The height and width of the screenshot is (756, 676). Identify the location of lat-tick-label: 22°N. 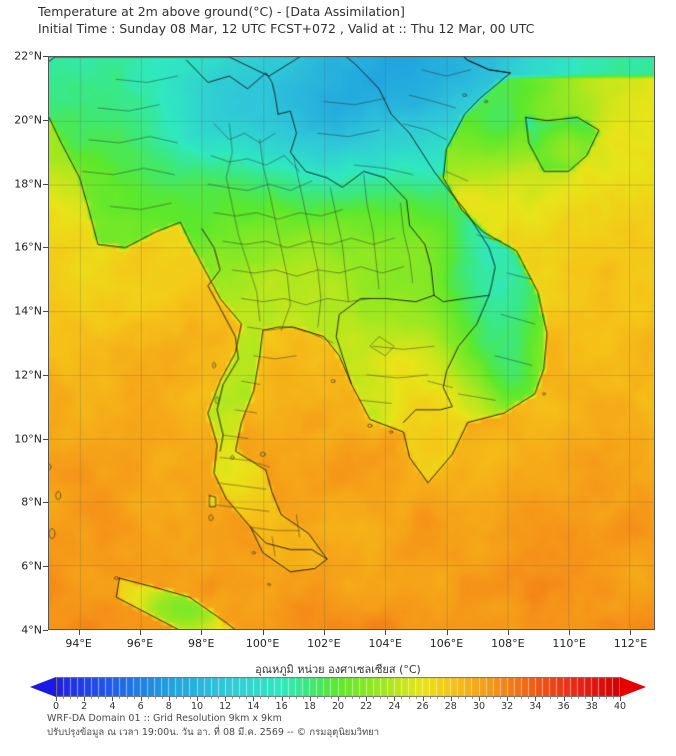
(28, 56).